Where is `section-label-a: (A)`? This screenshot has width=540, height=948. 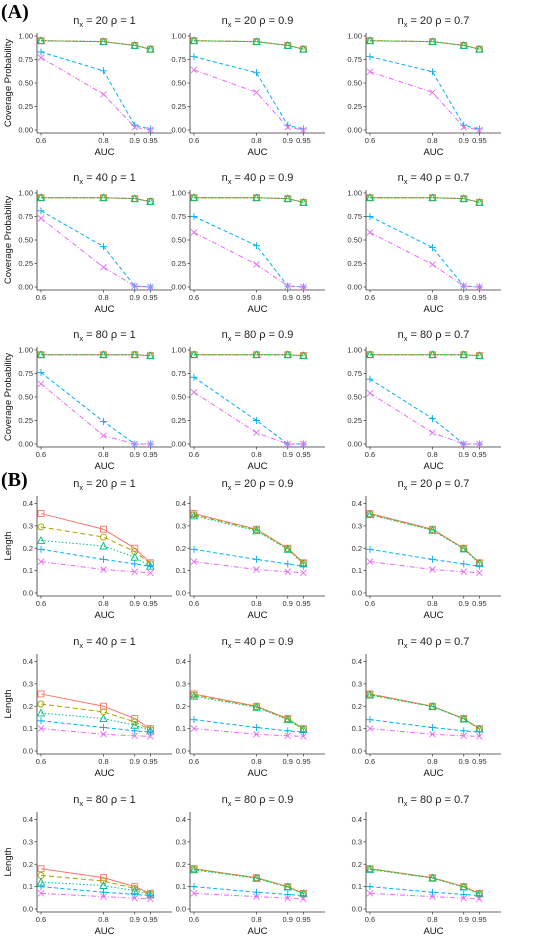
section-label-a: (A) is located at coordinates (15, 12).